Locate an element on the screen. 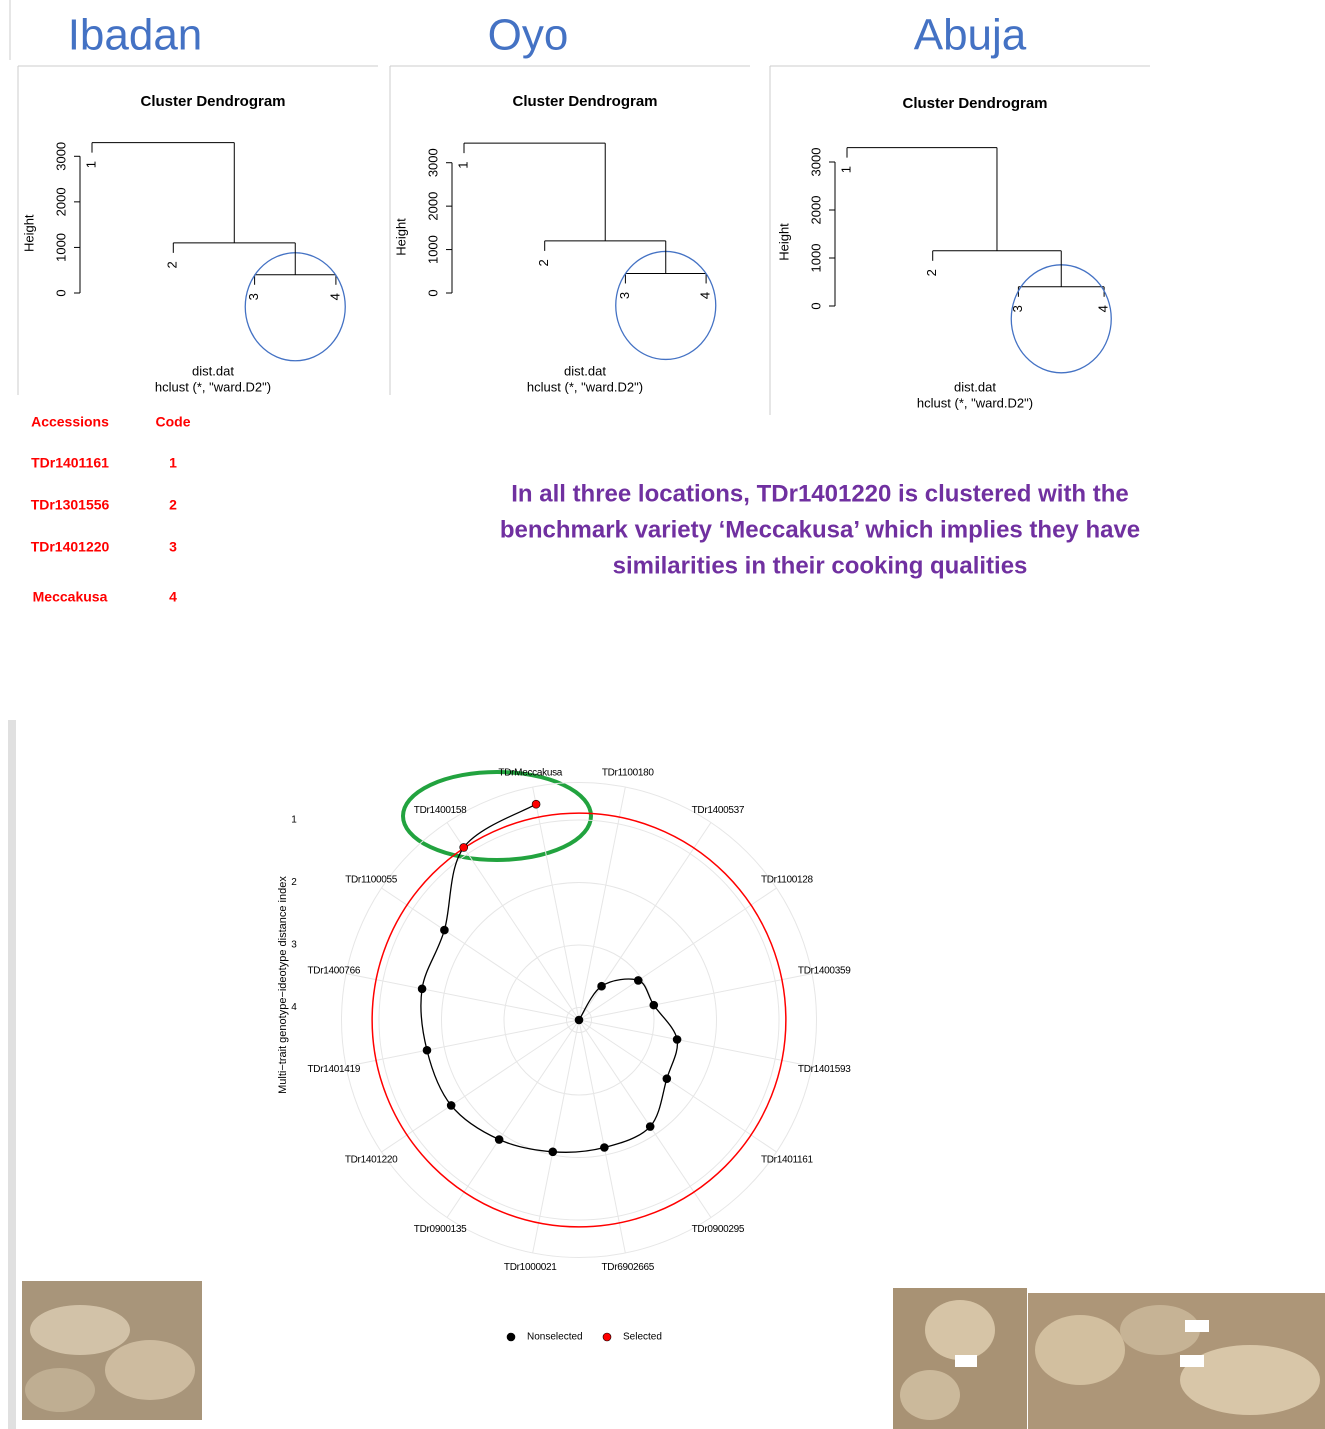 The image size is (1325, 1429). category-label: TDr1401593 is located at coordinates (824, 1069).